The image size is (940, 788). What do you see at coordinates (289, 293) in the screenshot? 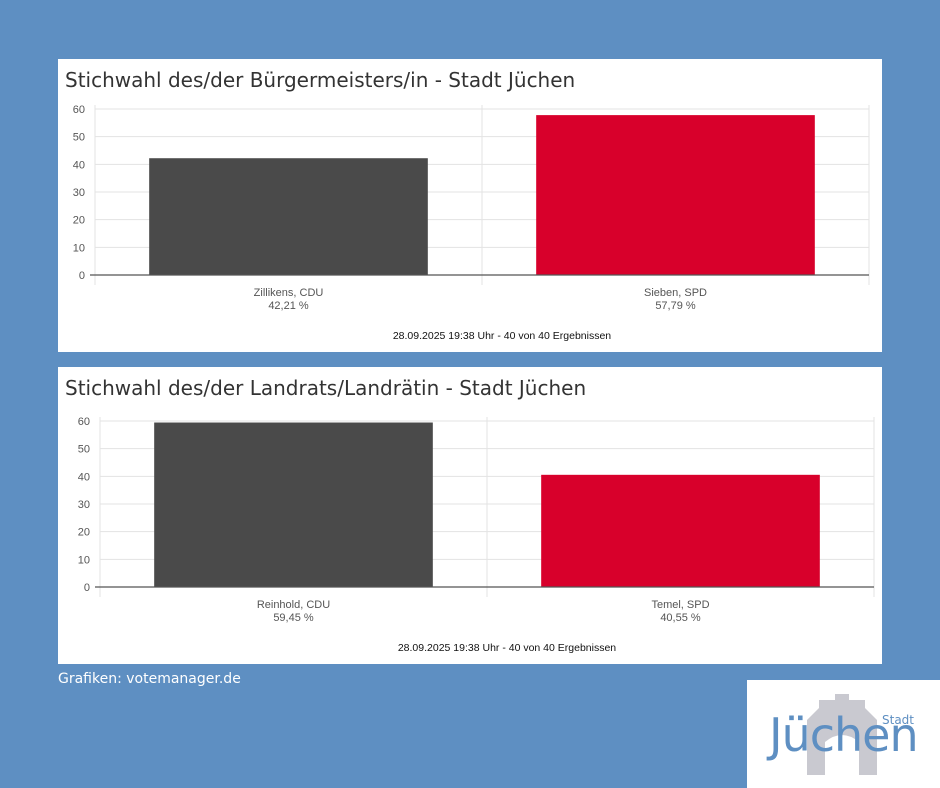
I see `category-label: Zillikens, CDU` at bounding box center [289, 293].